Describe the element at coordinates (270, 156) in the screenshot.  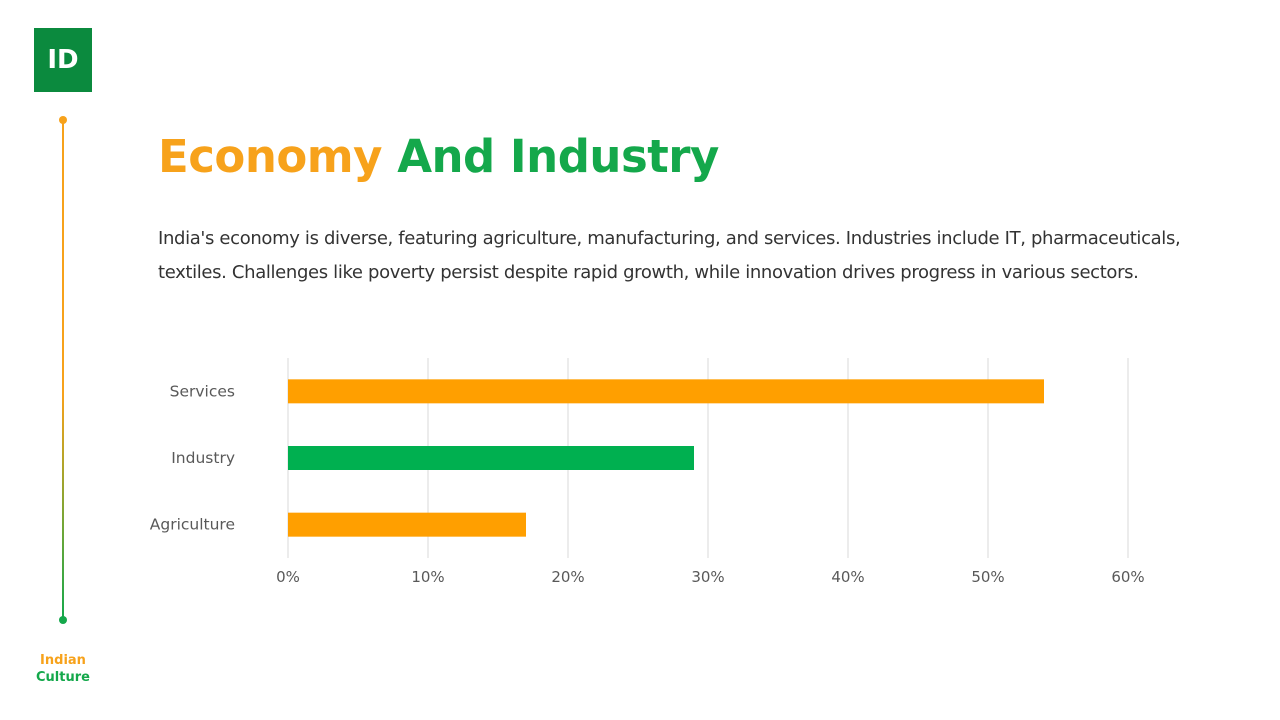
I see `title-part-economy: Economy` at that location.